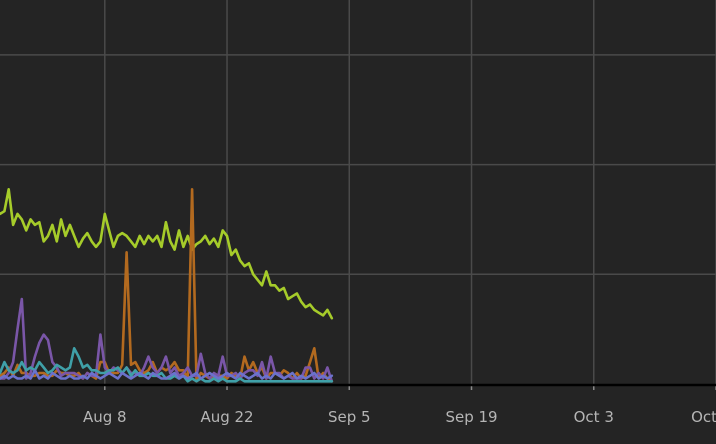 This screenshot has width=716, height=444. Describe the element at coordinates (358, 404) in the screenshot. I see `x-axis: Aug 8 Aug 22 Sep 5 Sep 19 Oct 3 Oct 17` at that location.